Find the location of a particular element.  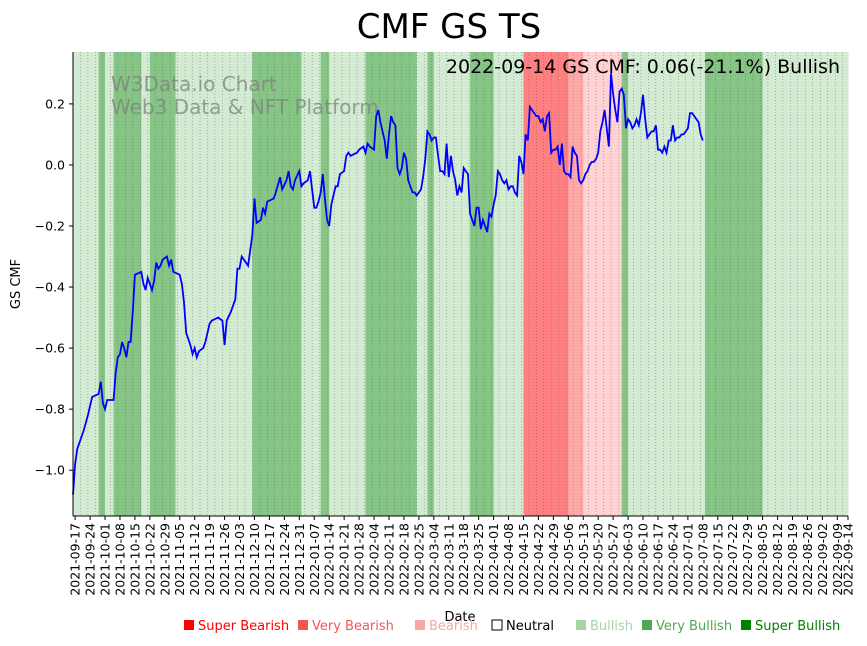

y-tick-label: −0.6 is located at coordinates (50, 348).